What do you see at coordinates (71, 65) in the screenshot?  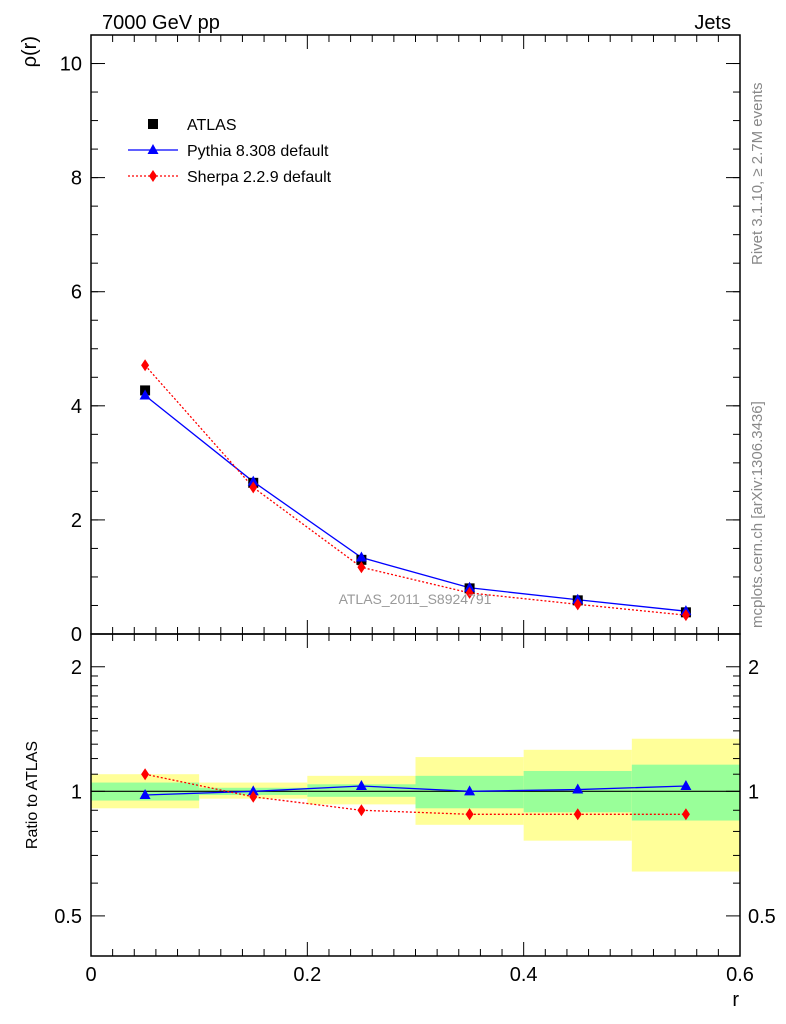 I see `top-y-tick-label: 10` at bounding box center [71, 65].